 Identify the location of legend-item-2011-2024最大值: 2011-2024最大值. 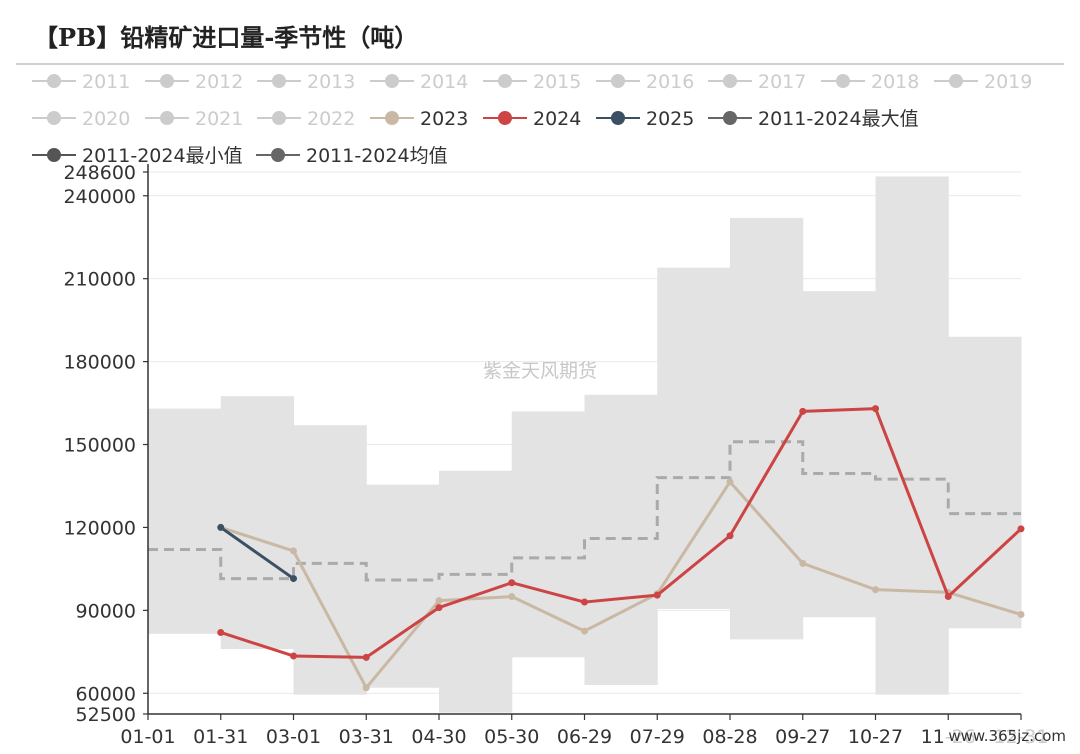
(813, 119).